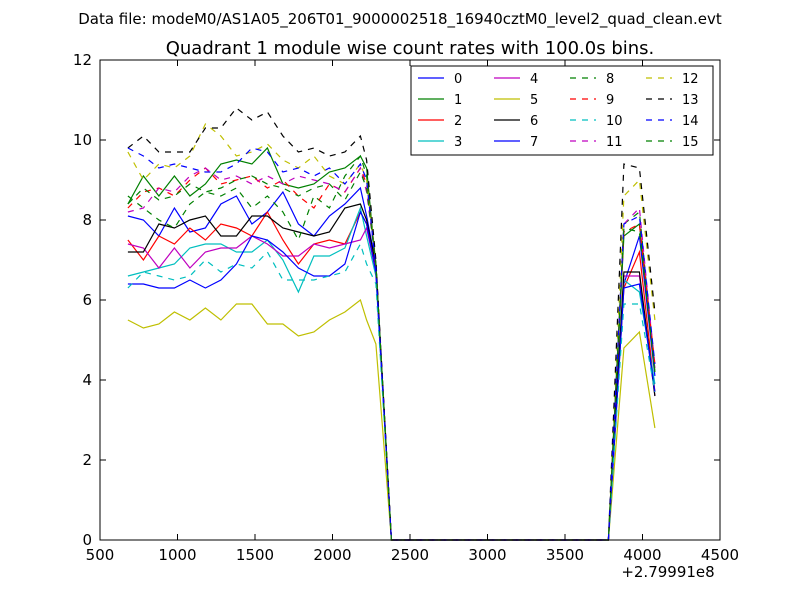 The height and width of the screenshot is (600, 800). Describe the element at coordinates (458, 100) in the screenshot. I see `legend-label-1: 1` at that location.